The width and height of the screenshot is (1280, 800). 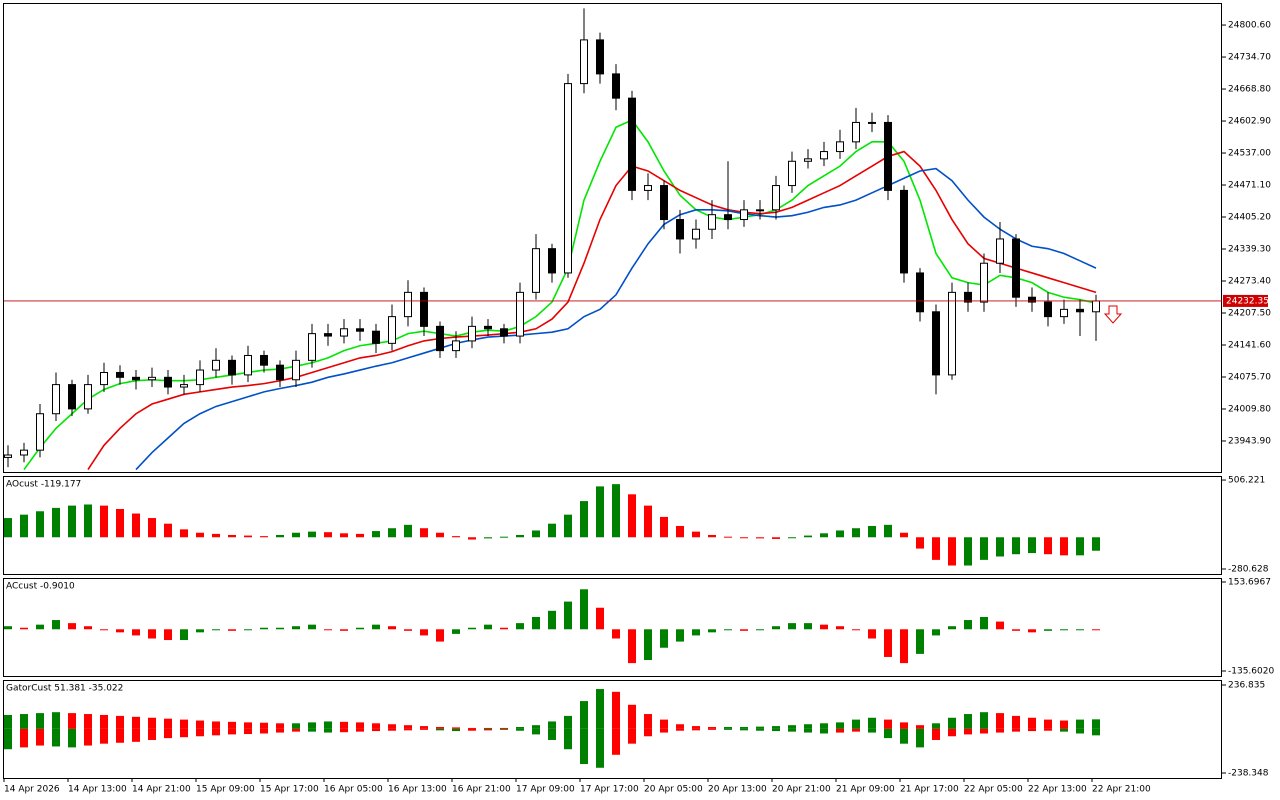 What do you see at coordinates (481, 790) in the screenshot?
I see `x-tick-label: 16 Apr 21:00` at bounding box center [481, 790].